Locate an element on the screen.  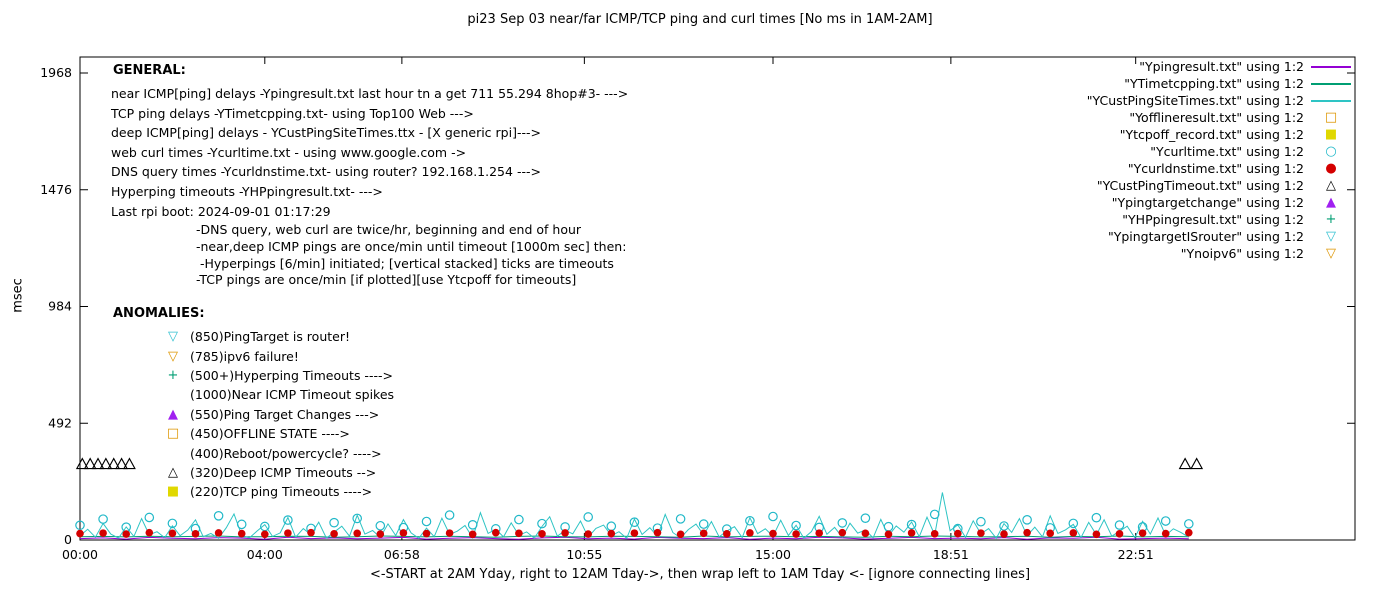
anomaly-text: (320)Deep ICMP Timeouts --> is located at coordinates (283, 472).